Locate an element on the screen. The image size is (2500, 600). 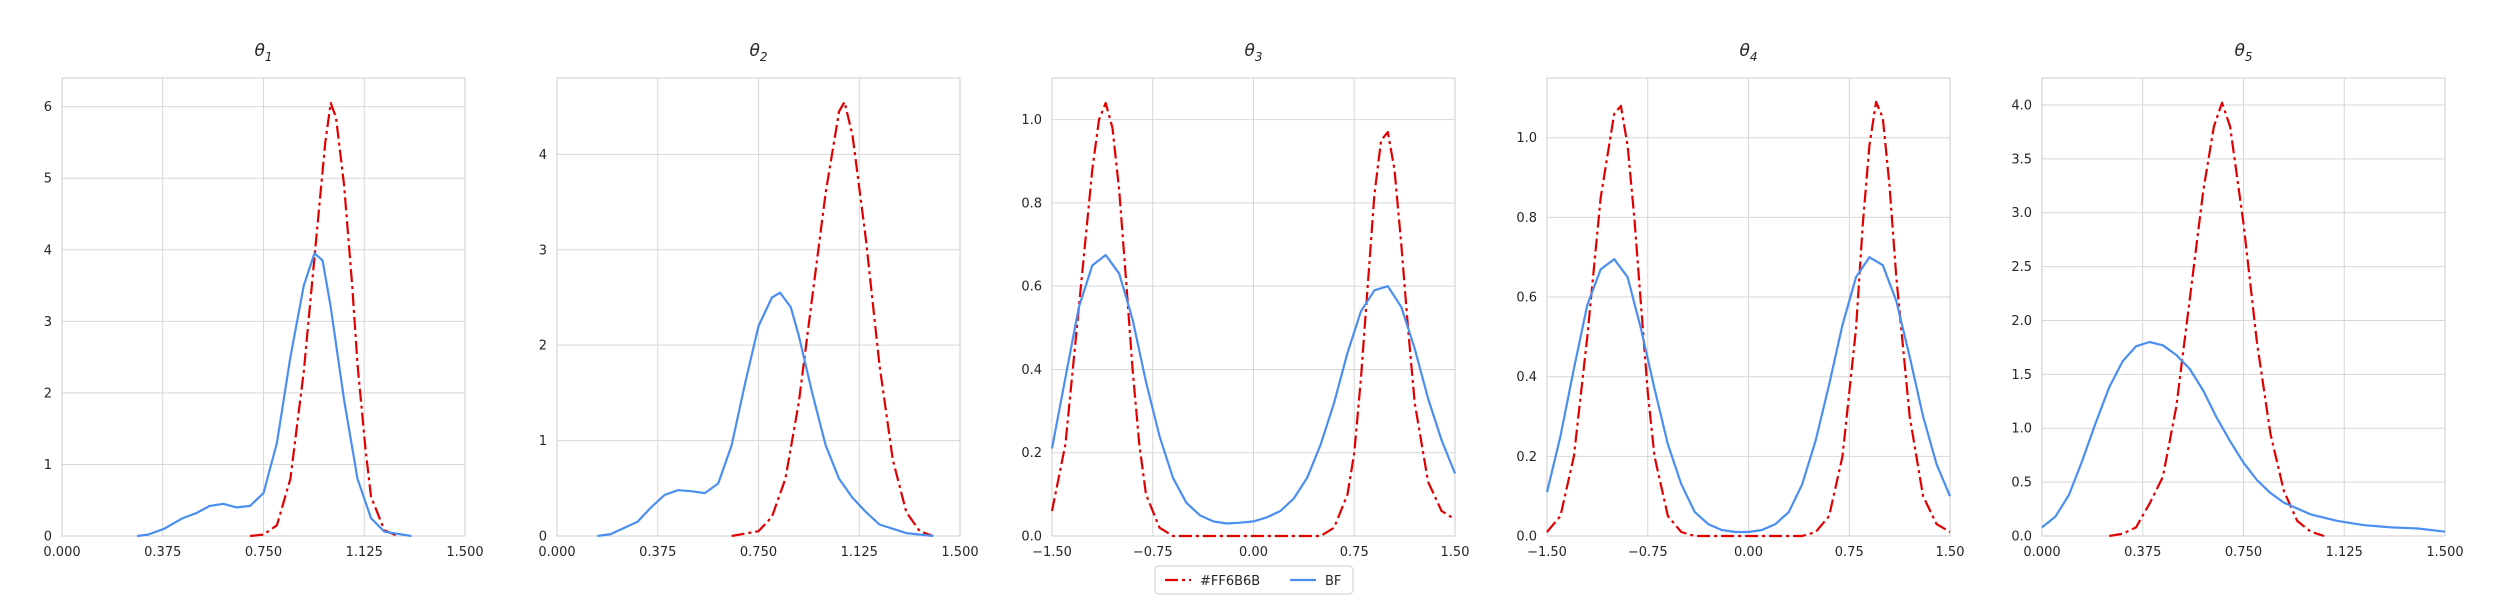
panel-title: θ3 is located at coordinates (1253, 52).